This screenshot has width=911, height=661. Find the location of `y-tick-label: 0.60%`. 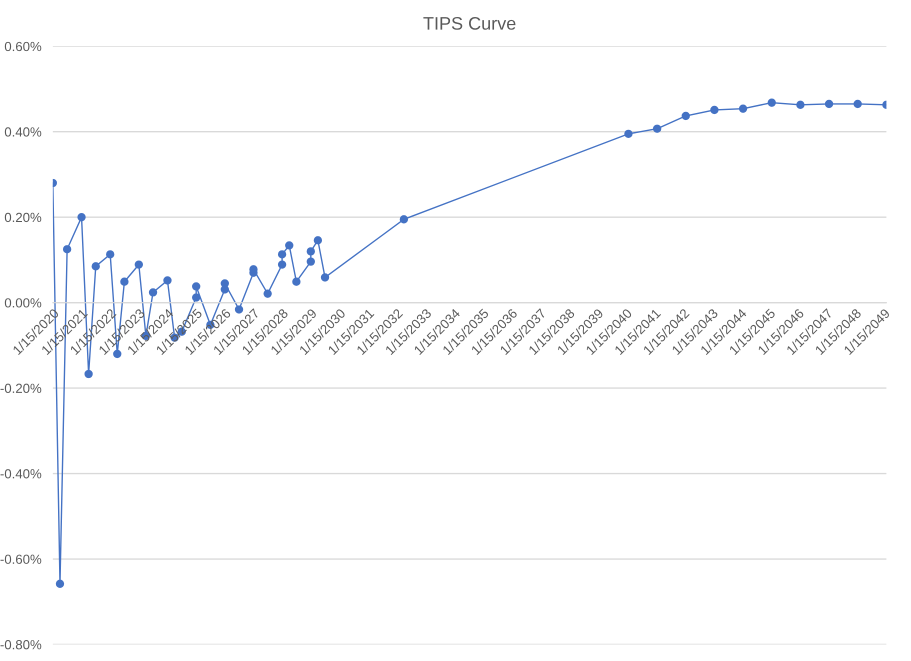

y-tick-label: 0.60% is located at coordinates (23, 47).